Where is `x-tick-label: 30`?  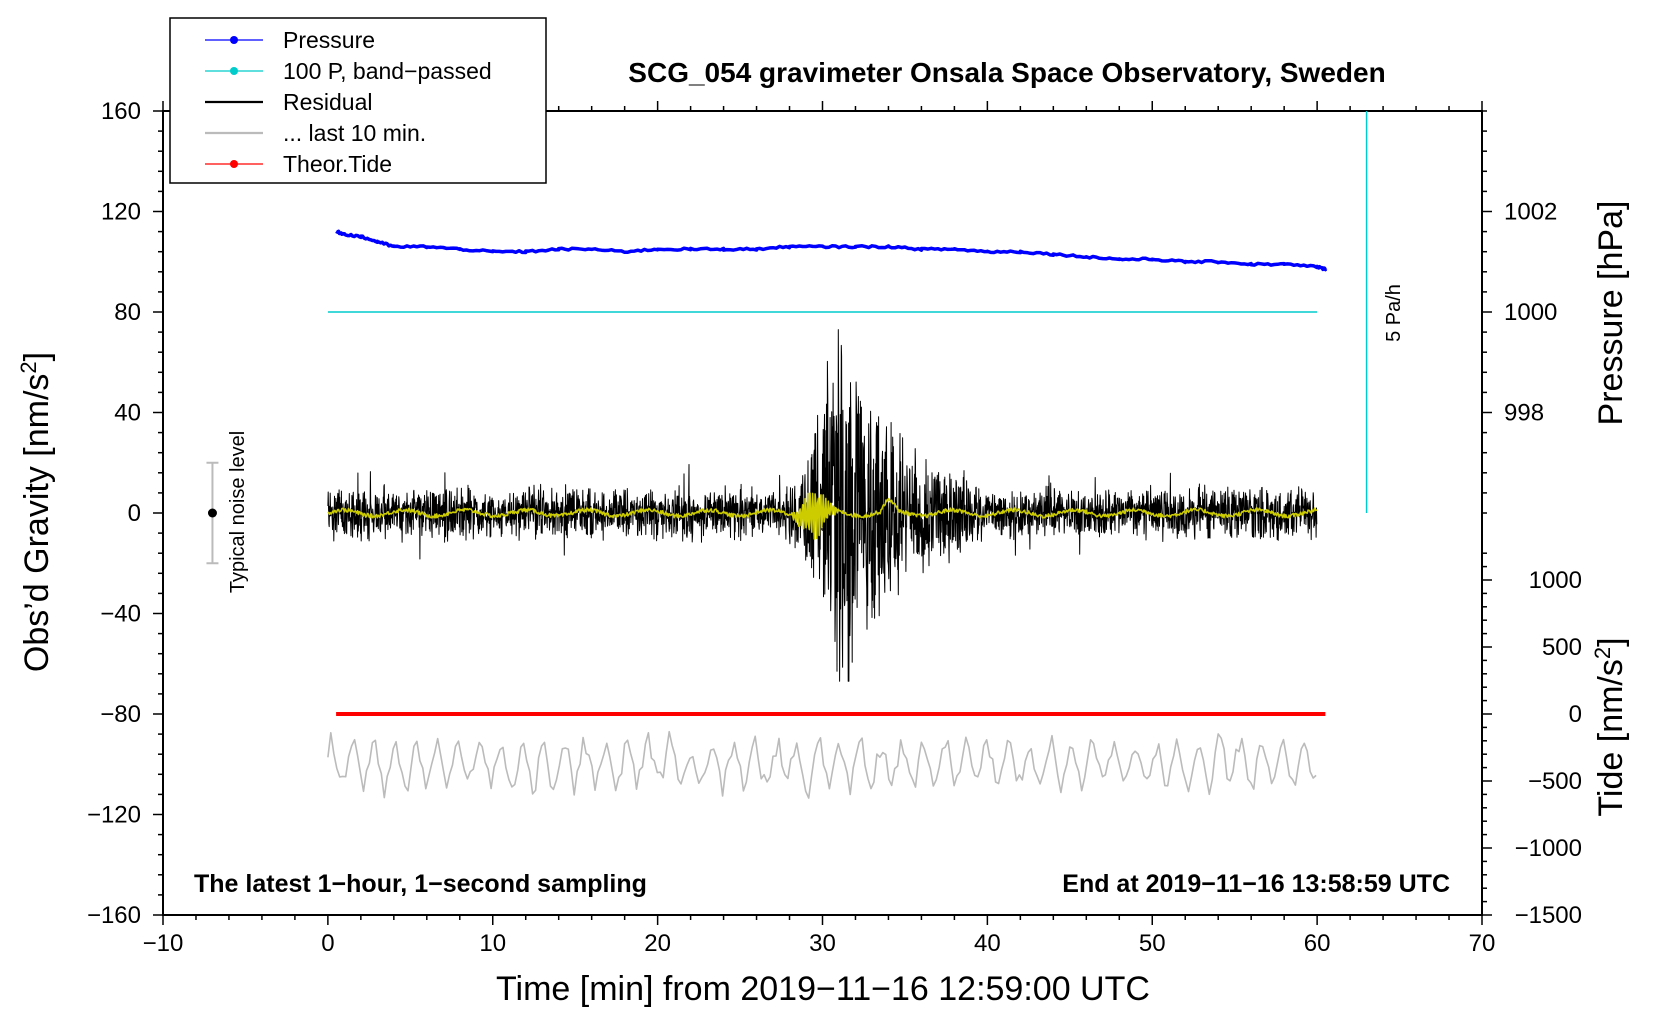
x-tick-label: 30 is located at coordinates (822, 943).